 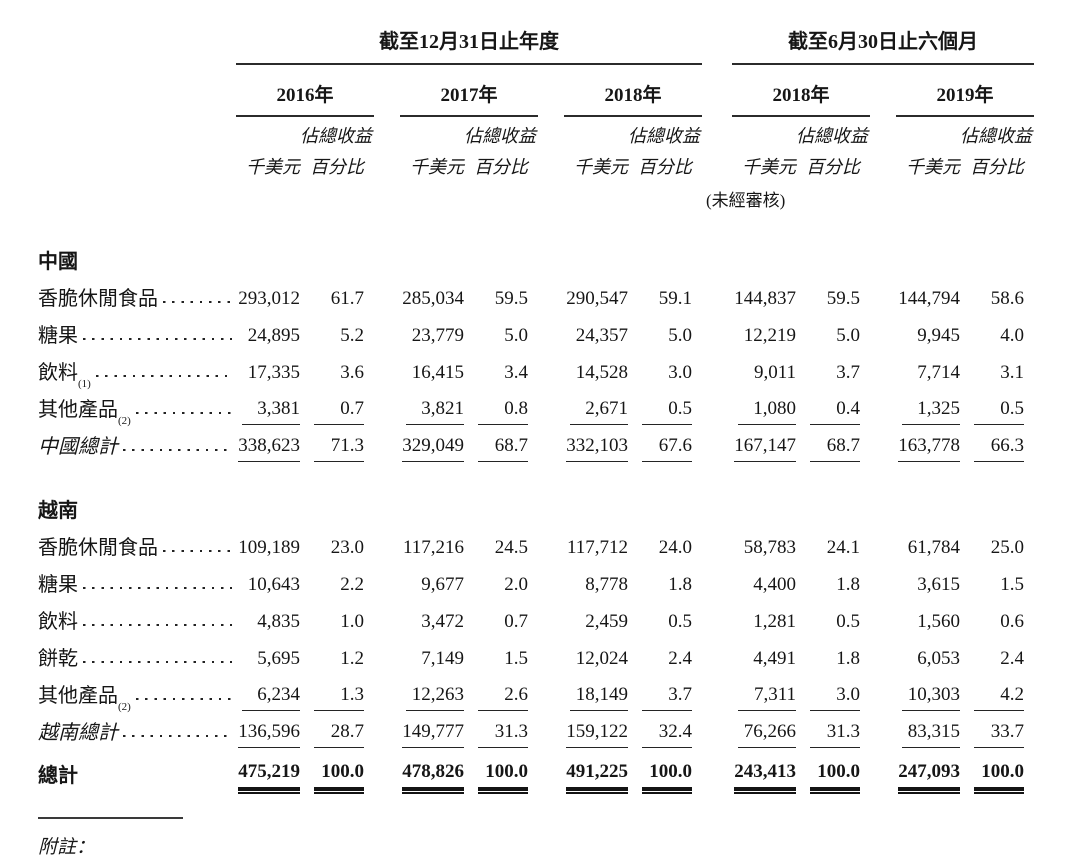 What do you see at coordinates (843, 299) in the screenshot?
I see `percent-value: 59.5` at bounding box center [843, 299].